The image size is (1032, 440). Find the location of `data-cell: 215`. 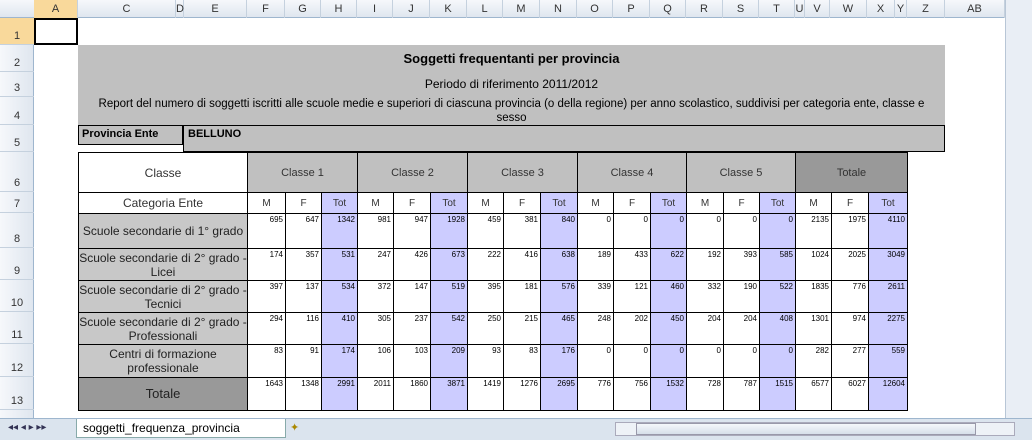

data-cell: 215 is located at coordinates (522, 328).